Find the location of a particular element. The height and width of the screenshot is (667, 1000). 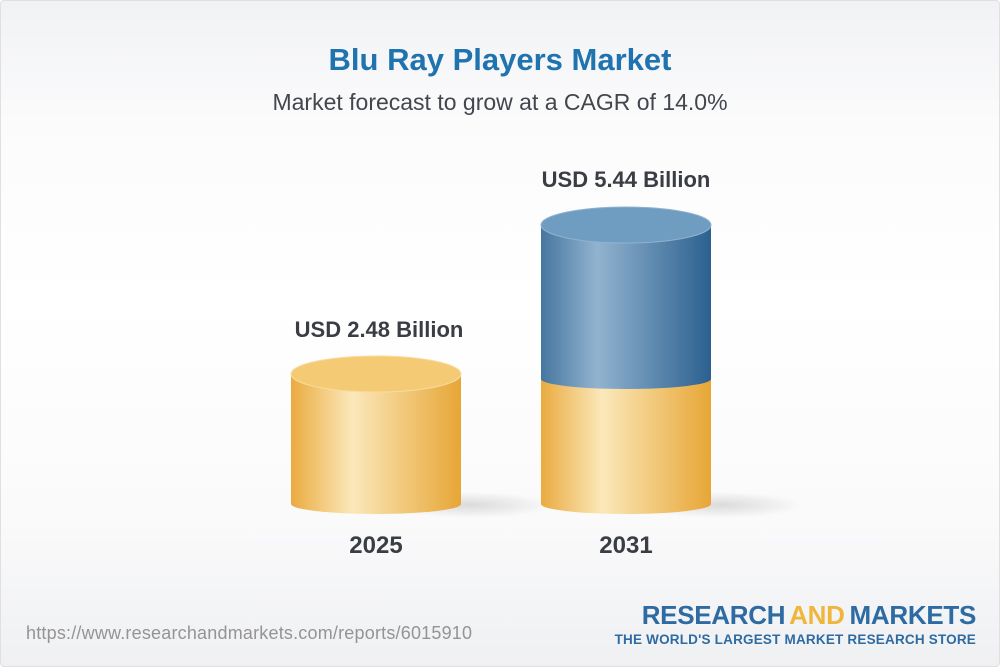

category-label-2025: 2025 is located at coordinates (376, 545).